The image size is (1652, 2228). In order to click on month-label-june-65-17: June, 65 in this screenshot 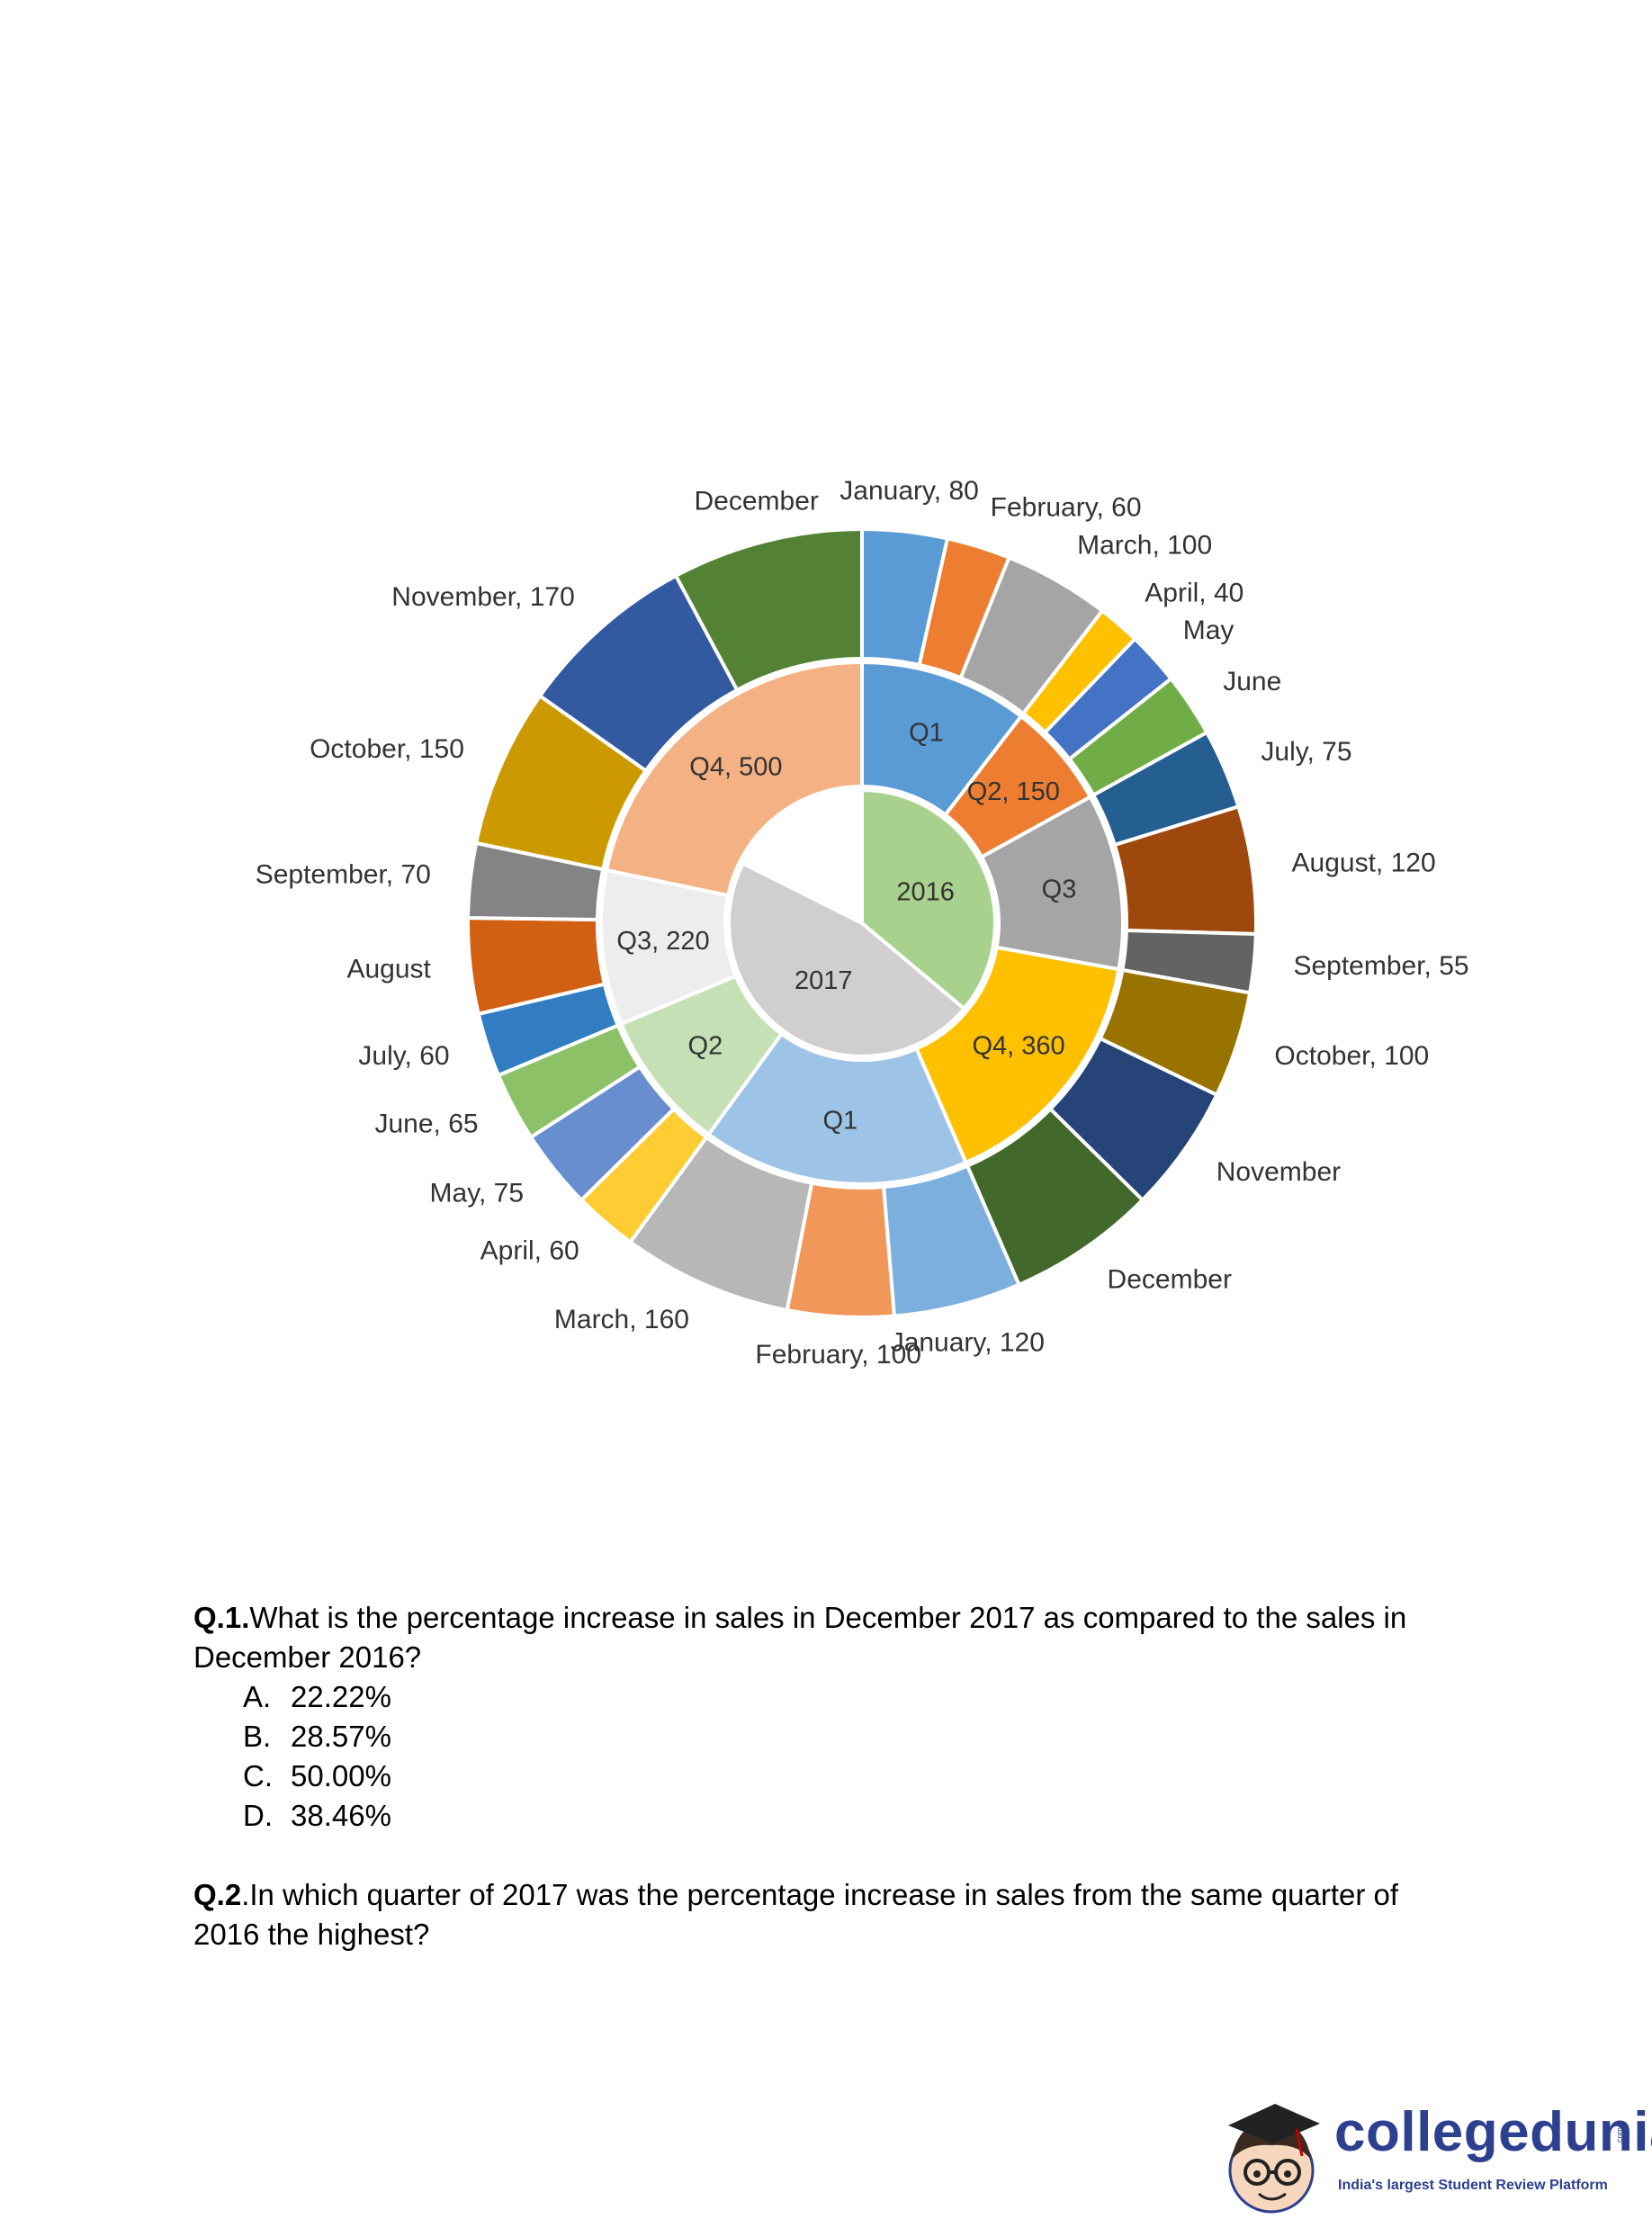, I will do `click(426, 1124)`.